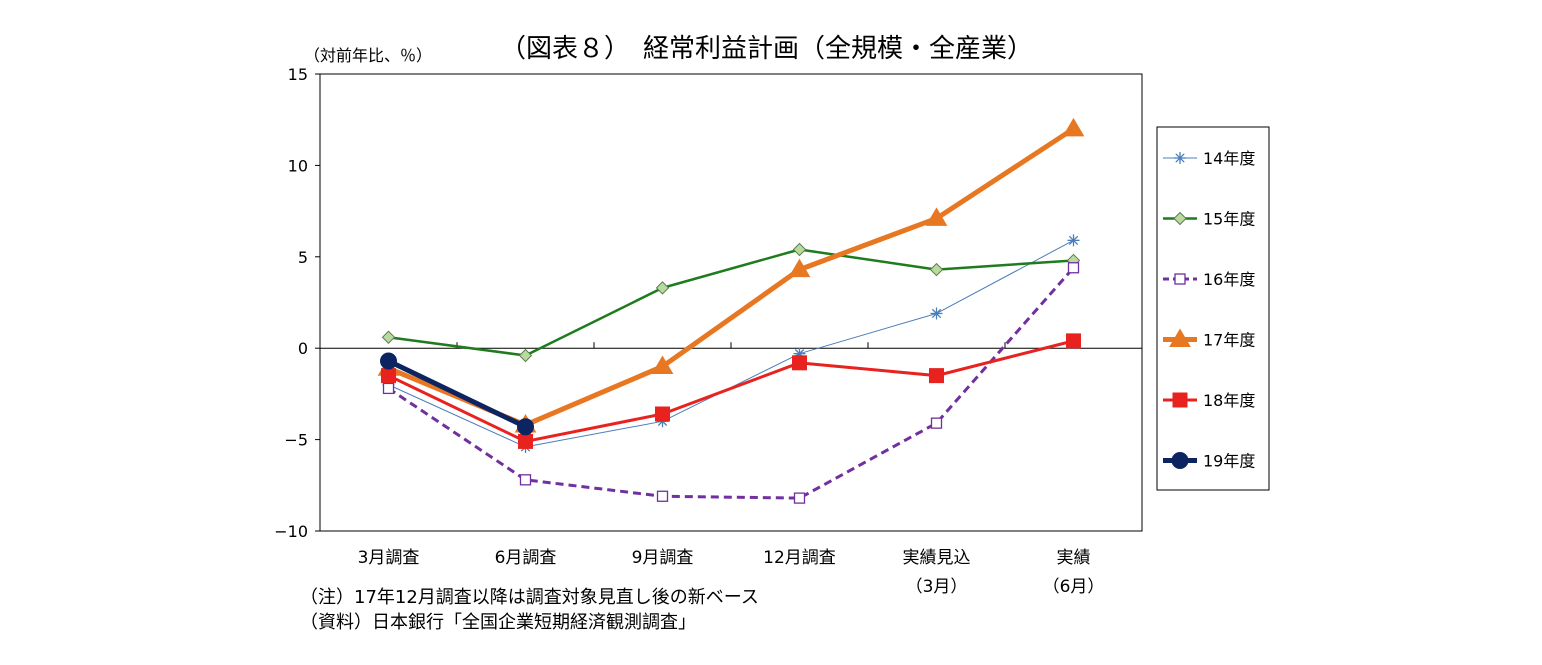 Image resolution: width=1542 pixels, height=665 pixels. I want to click on chart-title: （図表８） 経常利益計画（全規模・全産業）, so click(766, 49).